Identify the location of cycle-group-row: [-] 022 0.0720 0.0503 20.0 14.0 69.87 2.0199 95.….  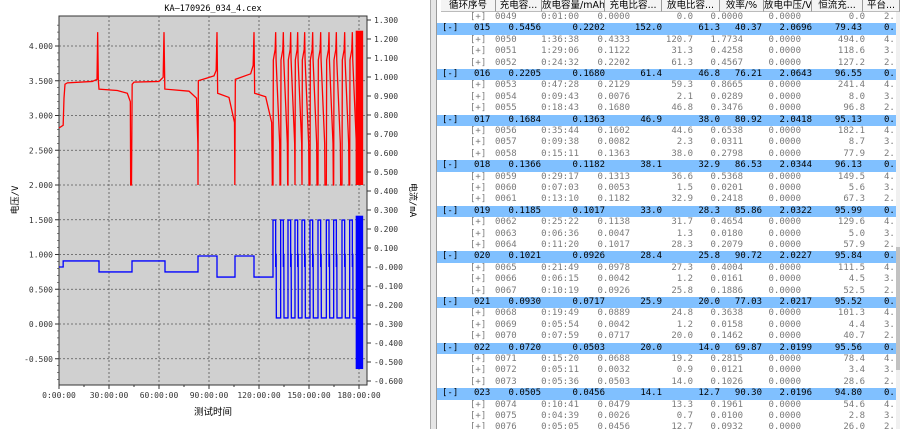
(668, 348).